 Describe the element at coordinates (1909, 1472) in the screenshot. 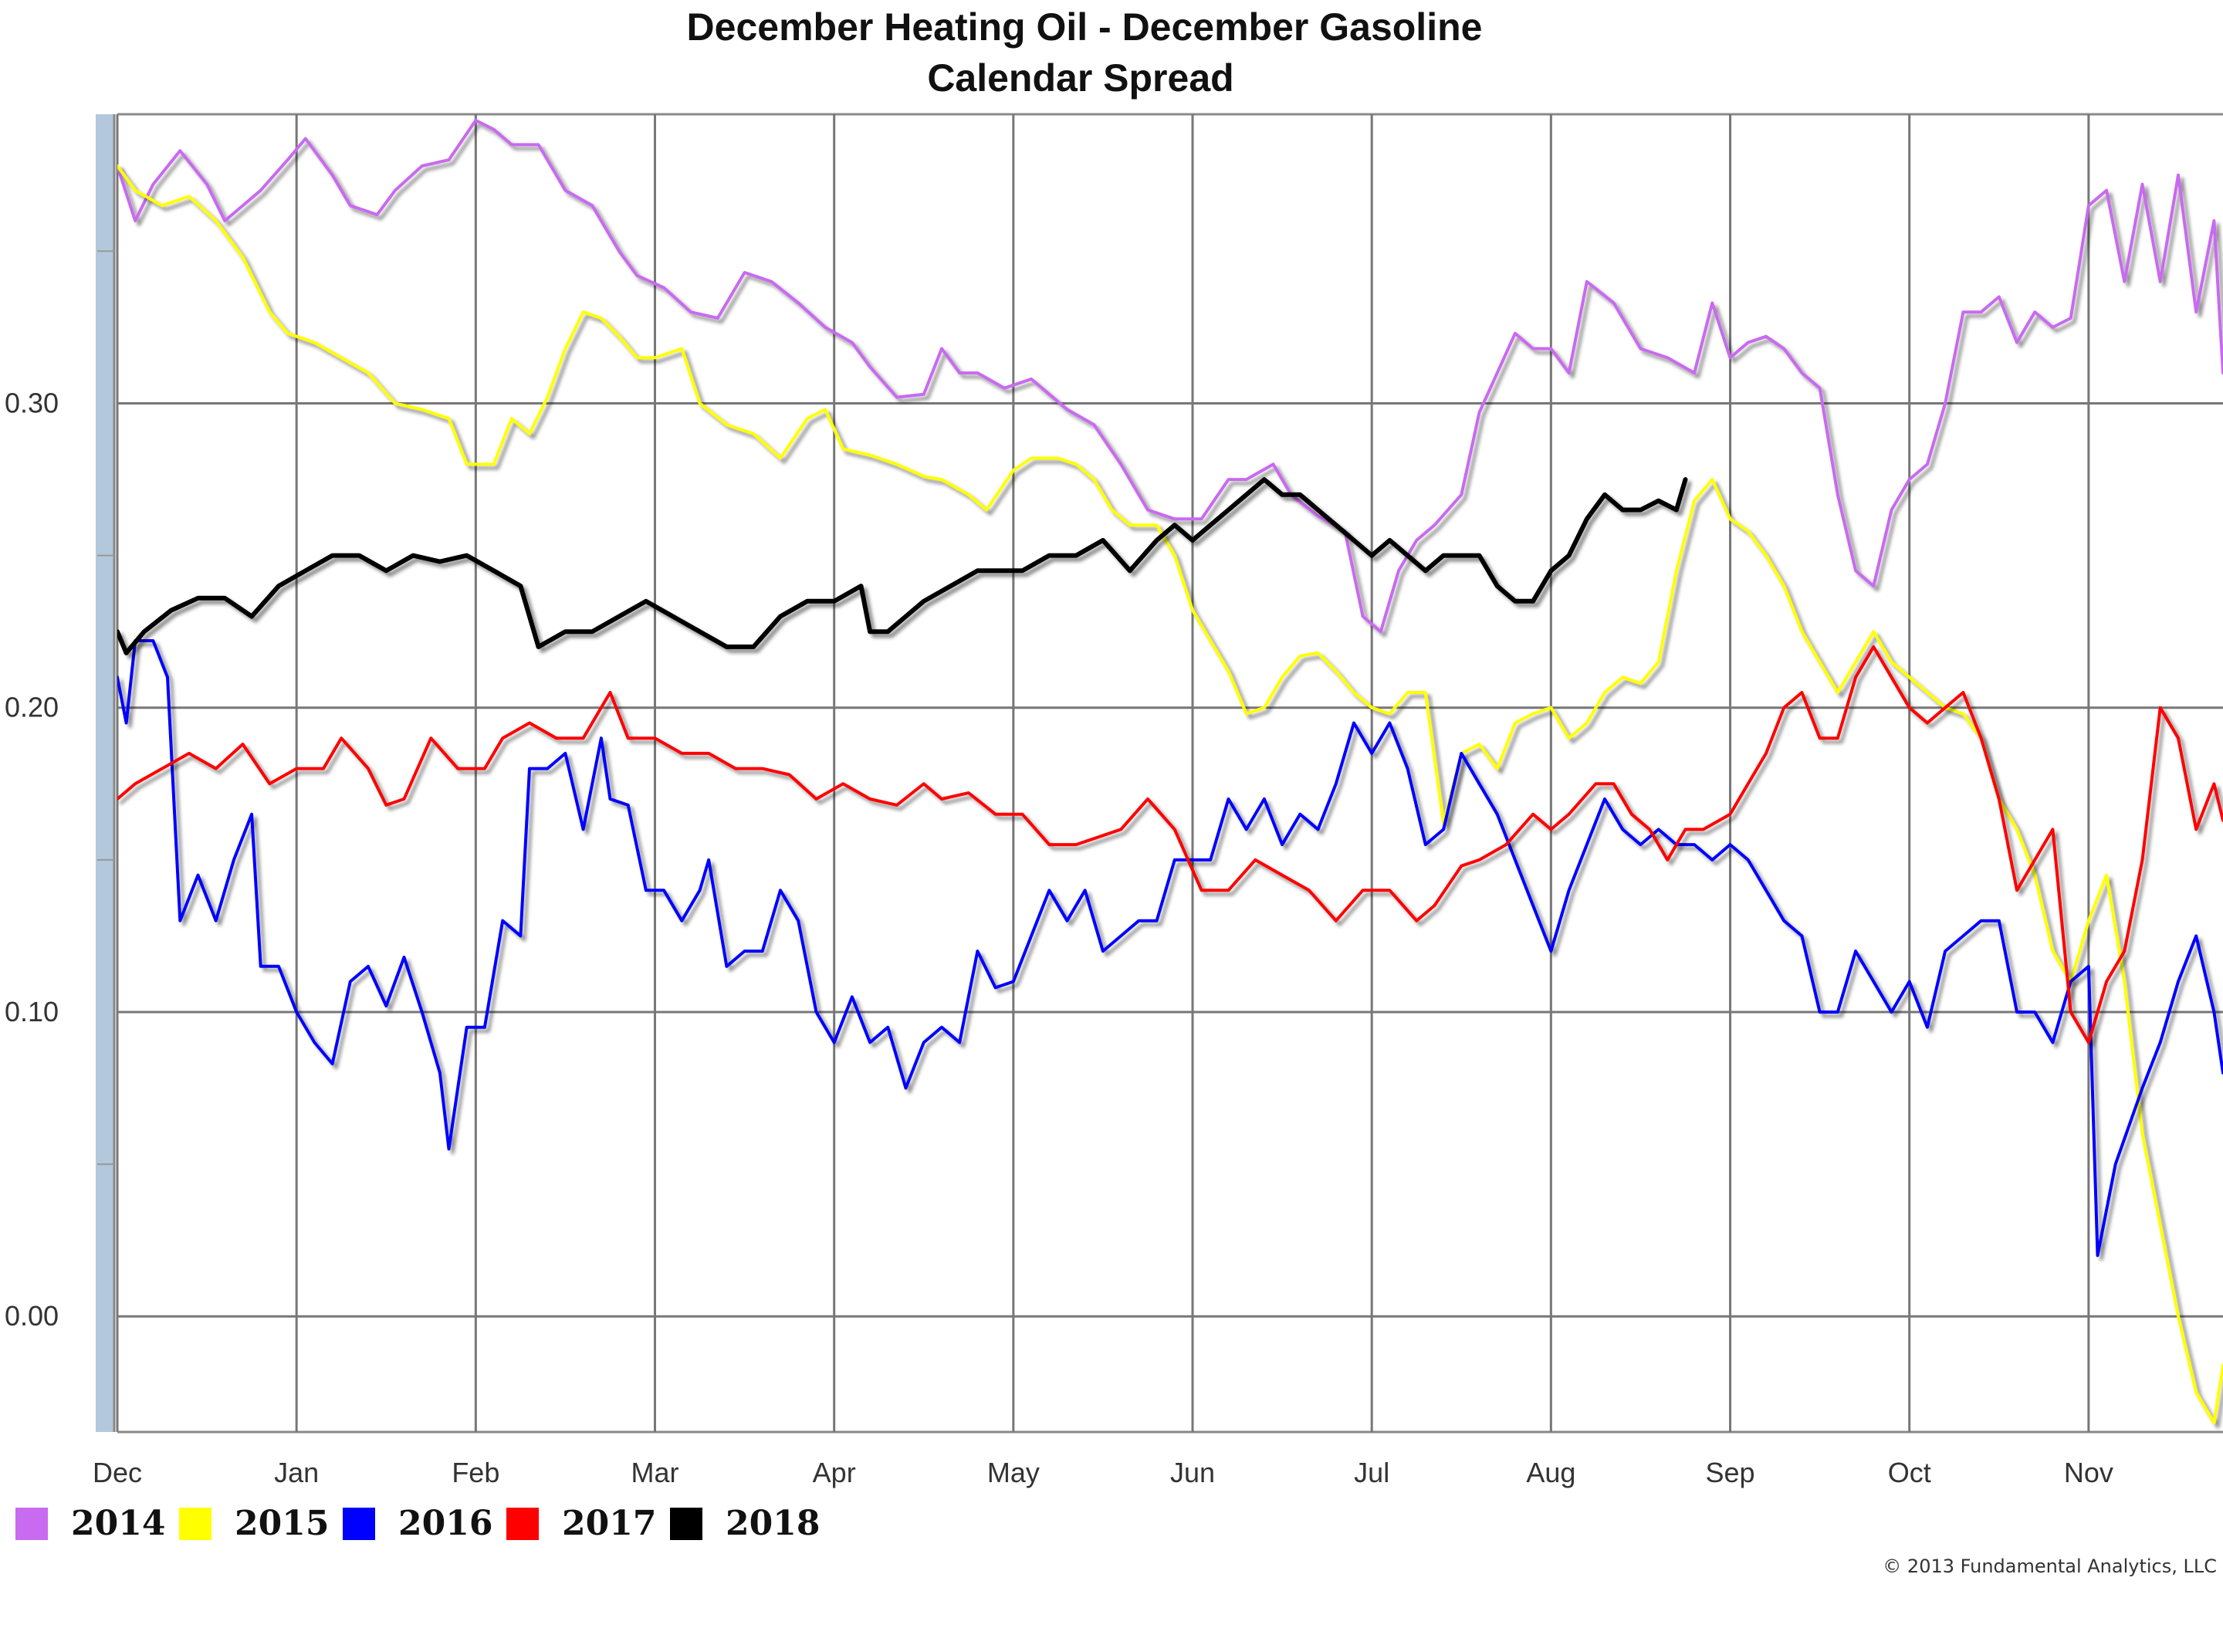

I see `x-tick-label: Oct` at that location.